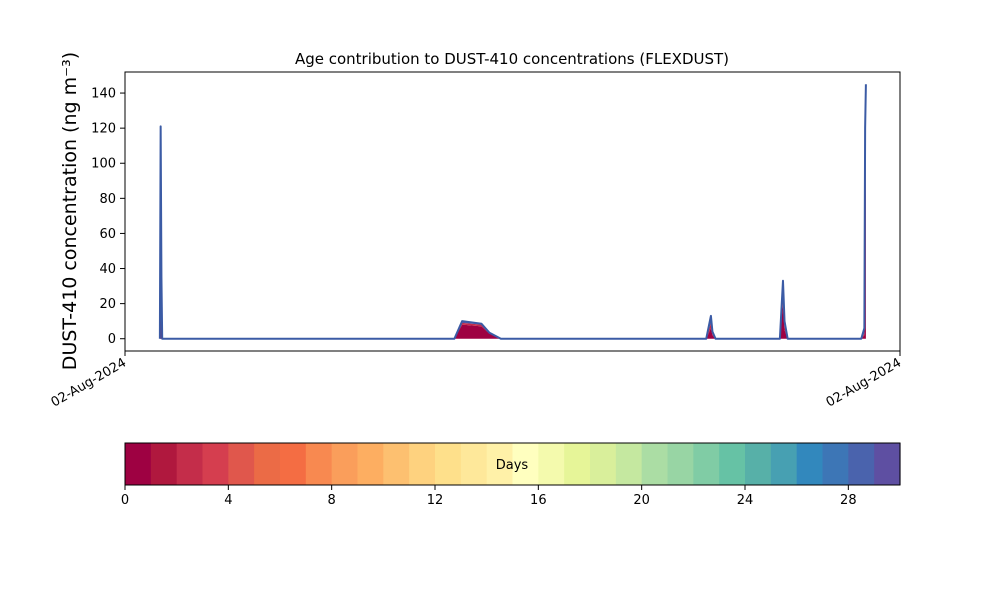  I want to click on y-tick-label: 40, so click(107, 269).